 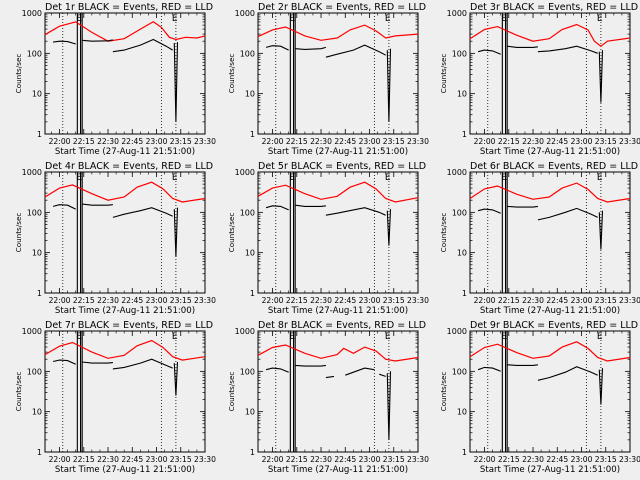 What do you see at coordinates (129, 7) in the screenshot?
I see `panel-title: Det 1r BLACK = Events, RED = LLD` at bounding box center [129, 7].